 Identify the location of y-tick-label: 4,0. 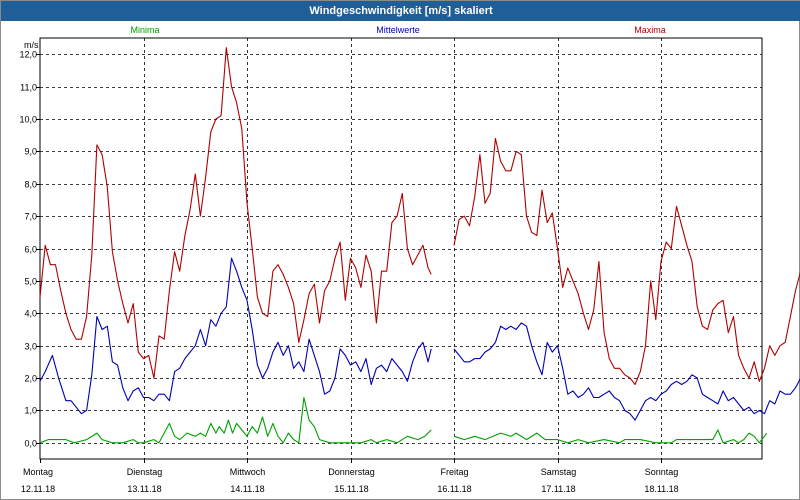
(30, 314).